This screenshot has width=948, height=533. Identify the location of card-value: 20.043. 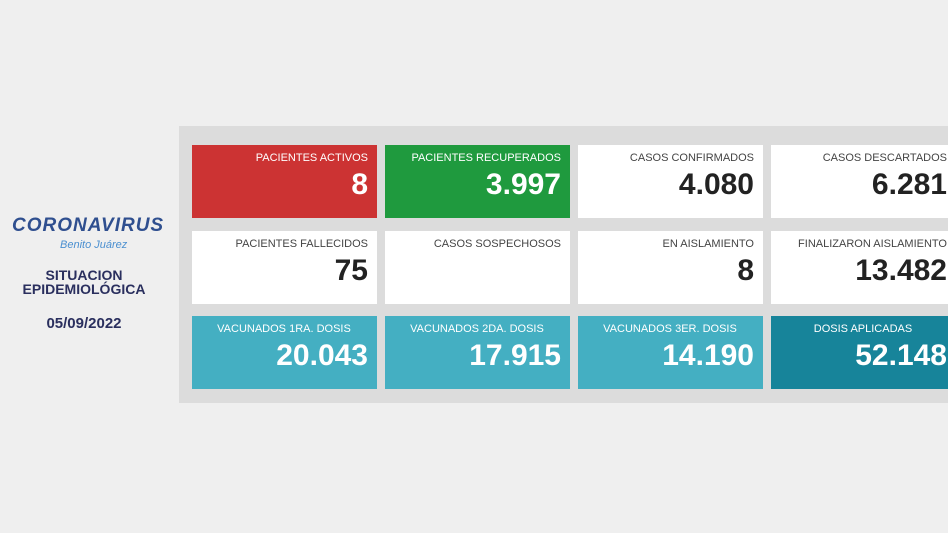
(322, 355).